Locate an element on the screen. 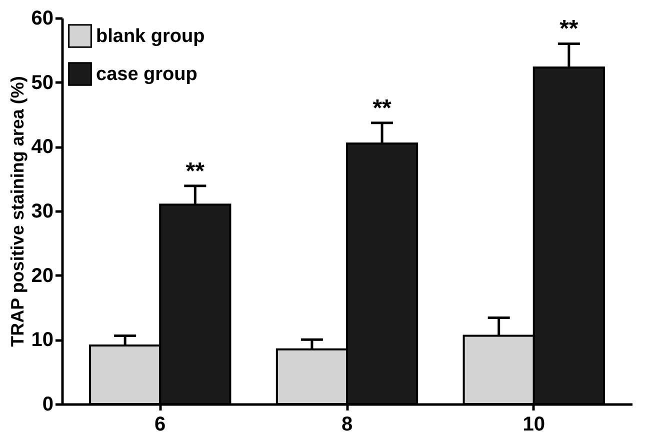  y-tick-label: 10 is located at coordinates (42, 340).